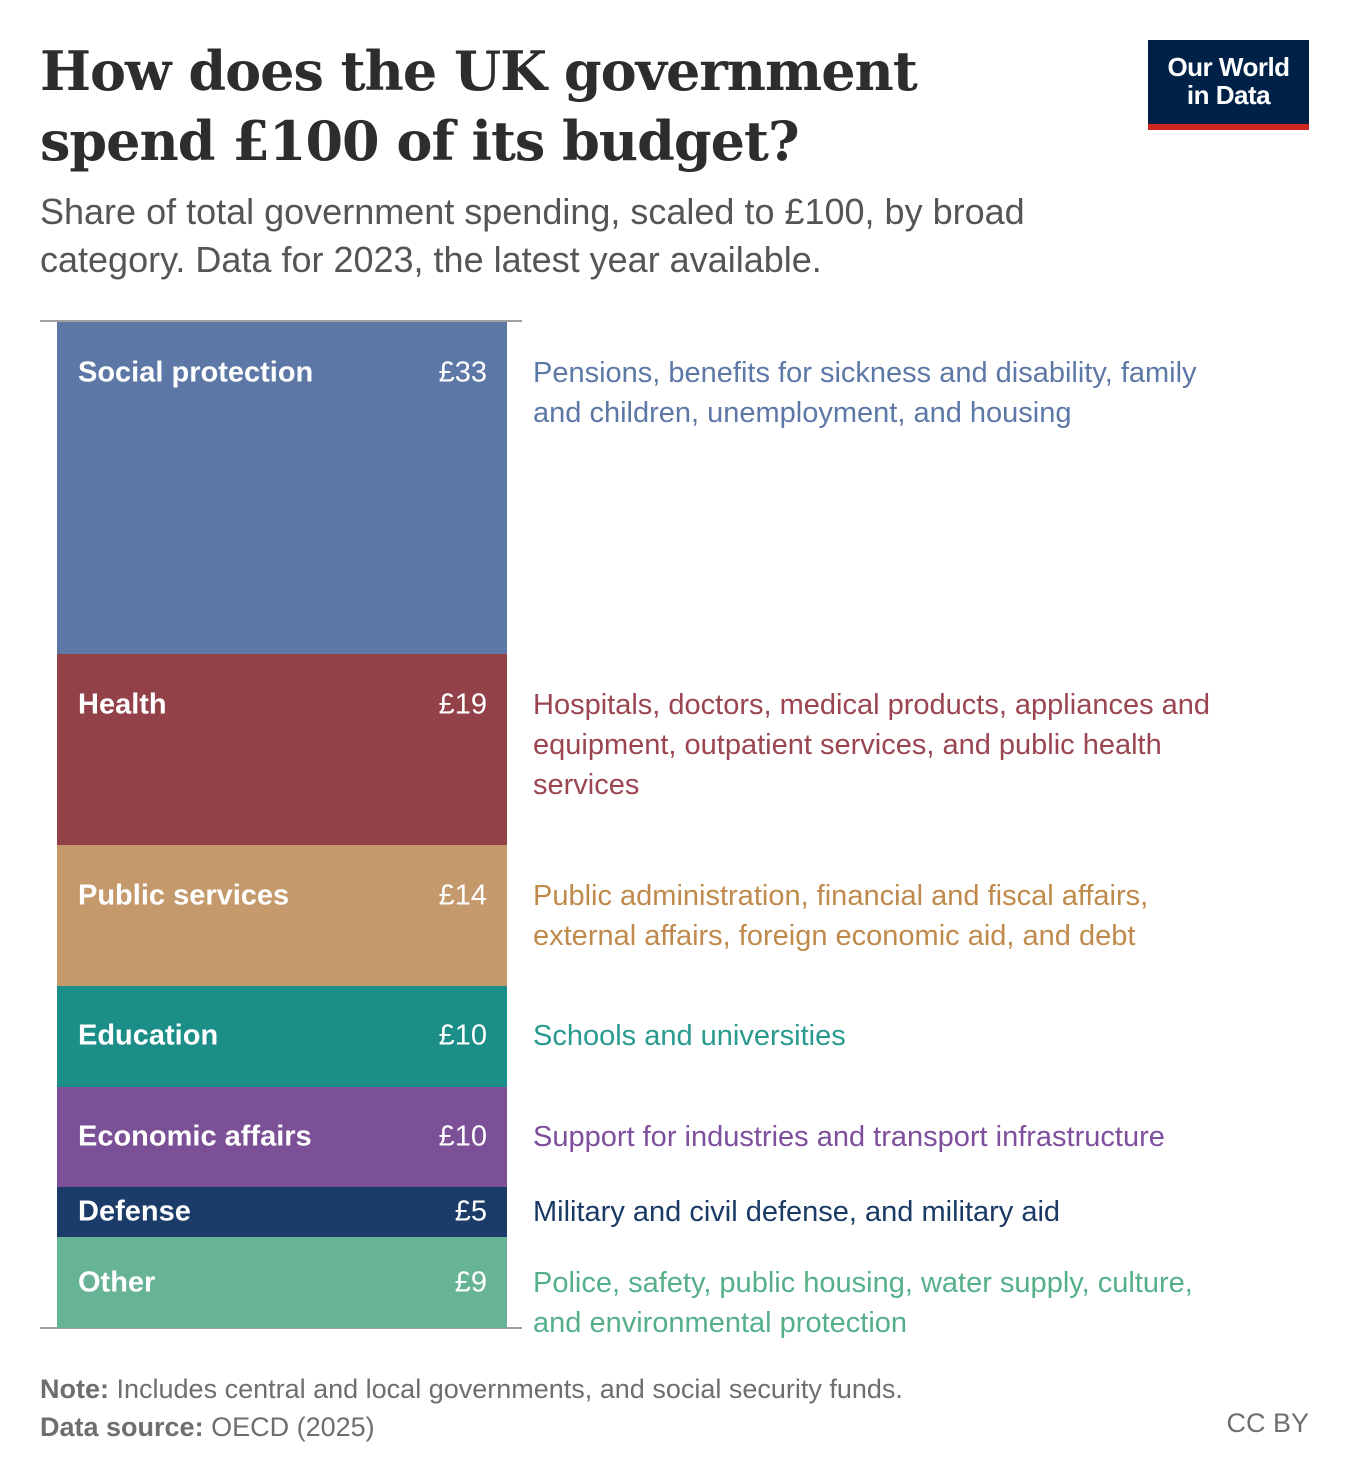 The image size is (1350, 1482). Describe the element at coordinates (282, 915) in the screenshot. I see `bar-segment-public-services: Public services £14` at that location.